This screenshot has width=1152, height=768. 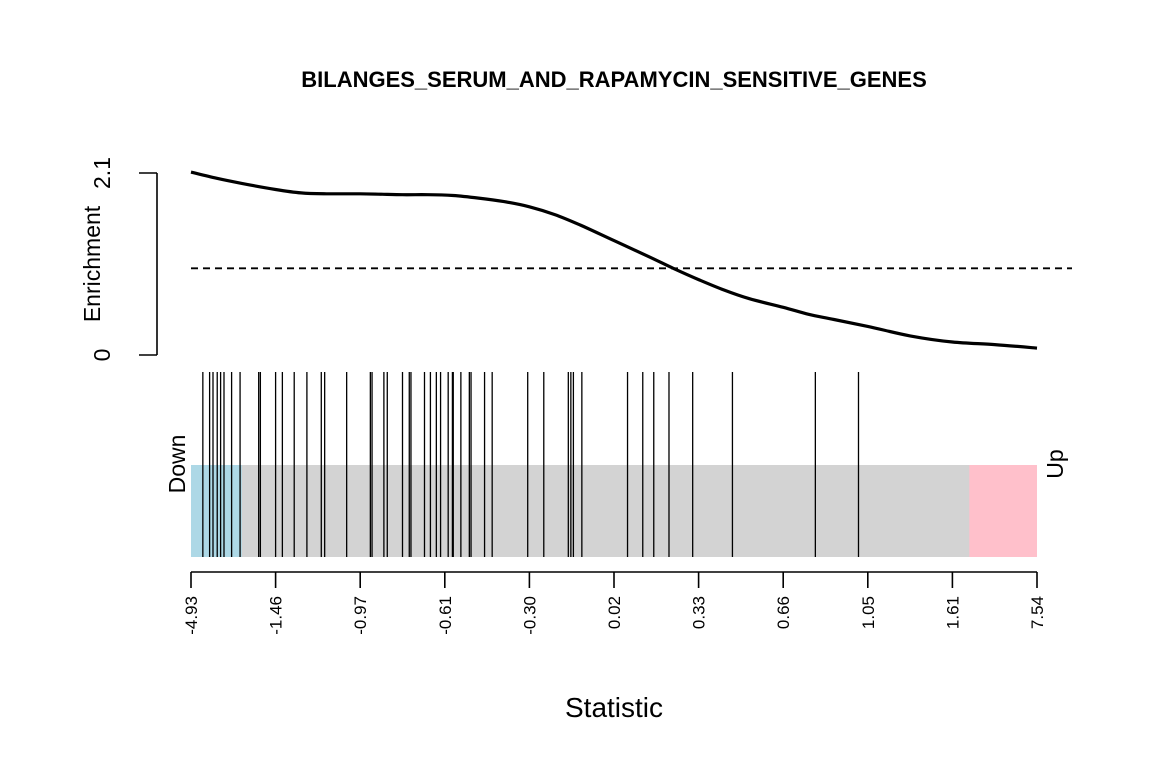 I want to click on statistic-tick-label: -0.97, so click(x=360, y=615).